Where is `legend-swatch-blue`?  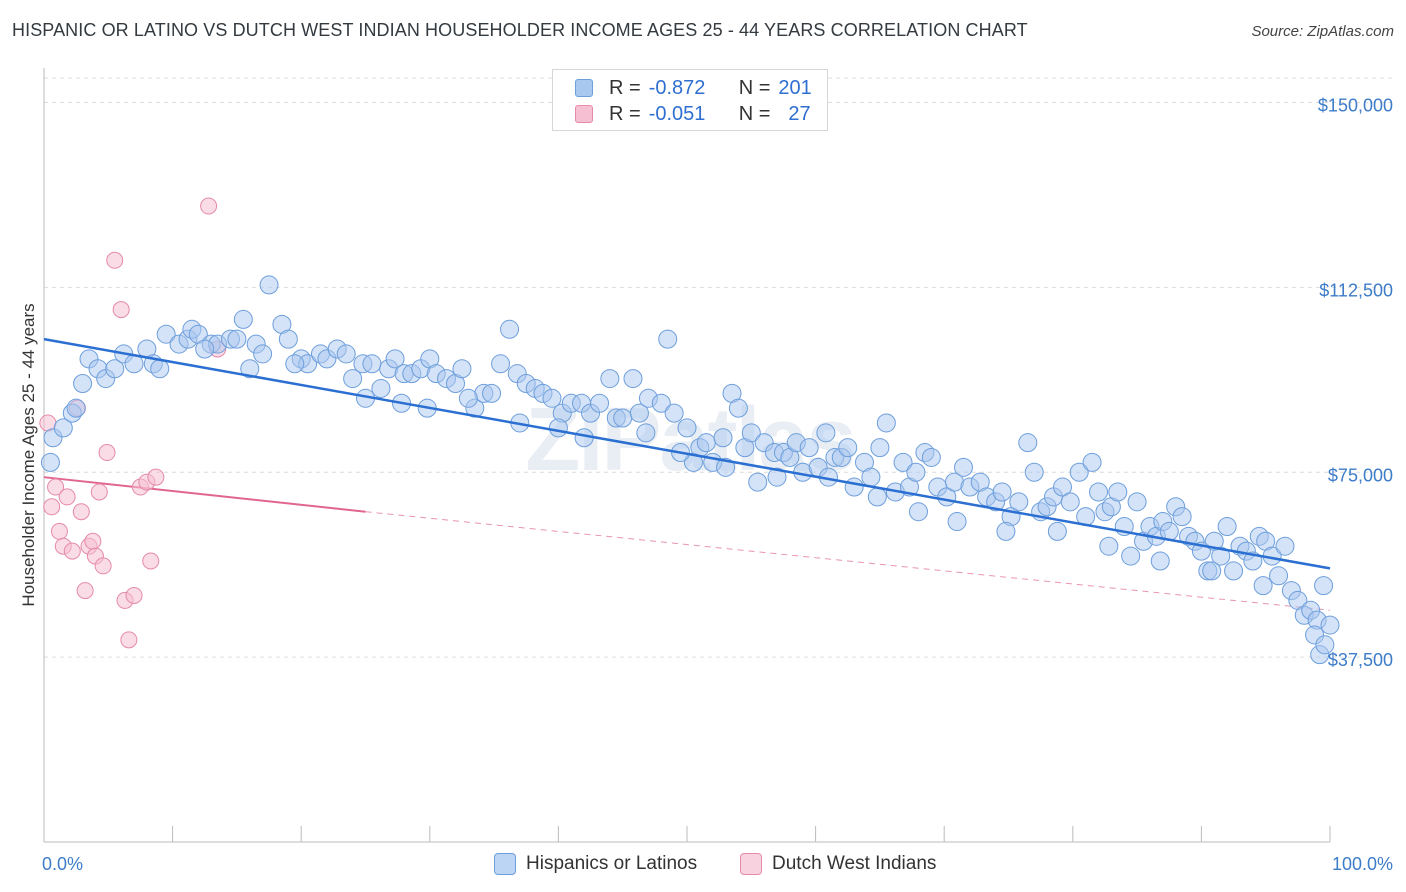 legend-swatch-blue is located at coordinates (584, 88).